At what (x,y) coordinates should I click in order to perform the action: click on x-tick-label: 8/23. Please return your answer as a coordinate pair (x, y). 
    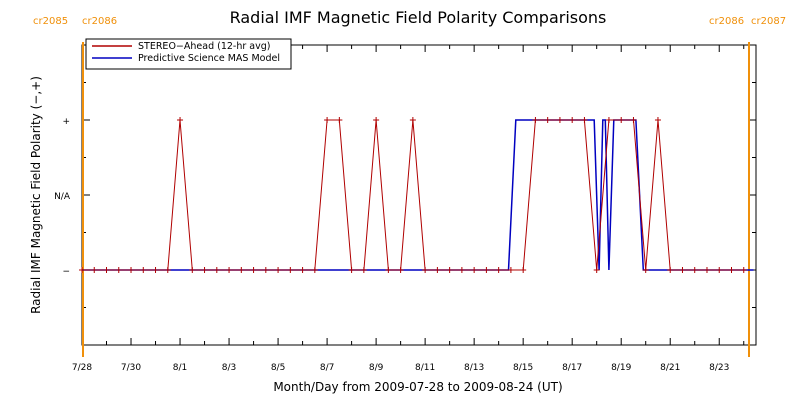
    Looking at the image, I should click on (719, 368).